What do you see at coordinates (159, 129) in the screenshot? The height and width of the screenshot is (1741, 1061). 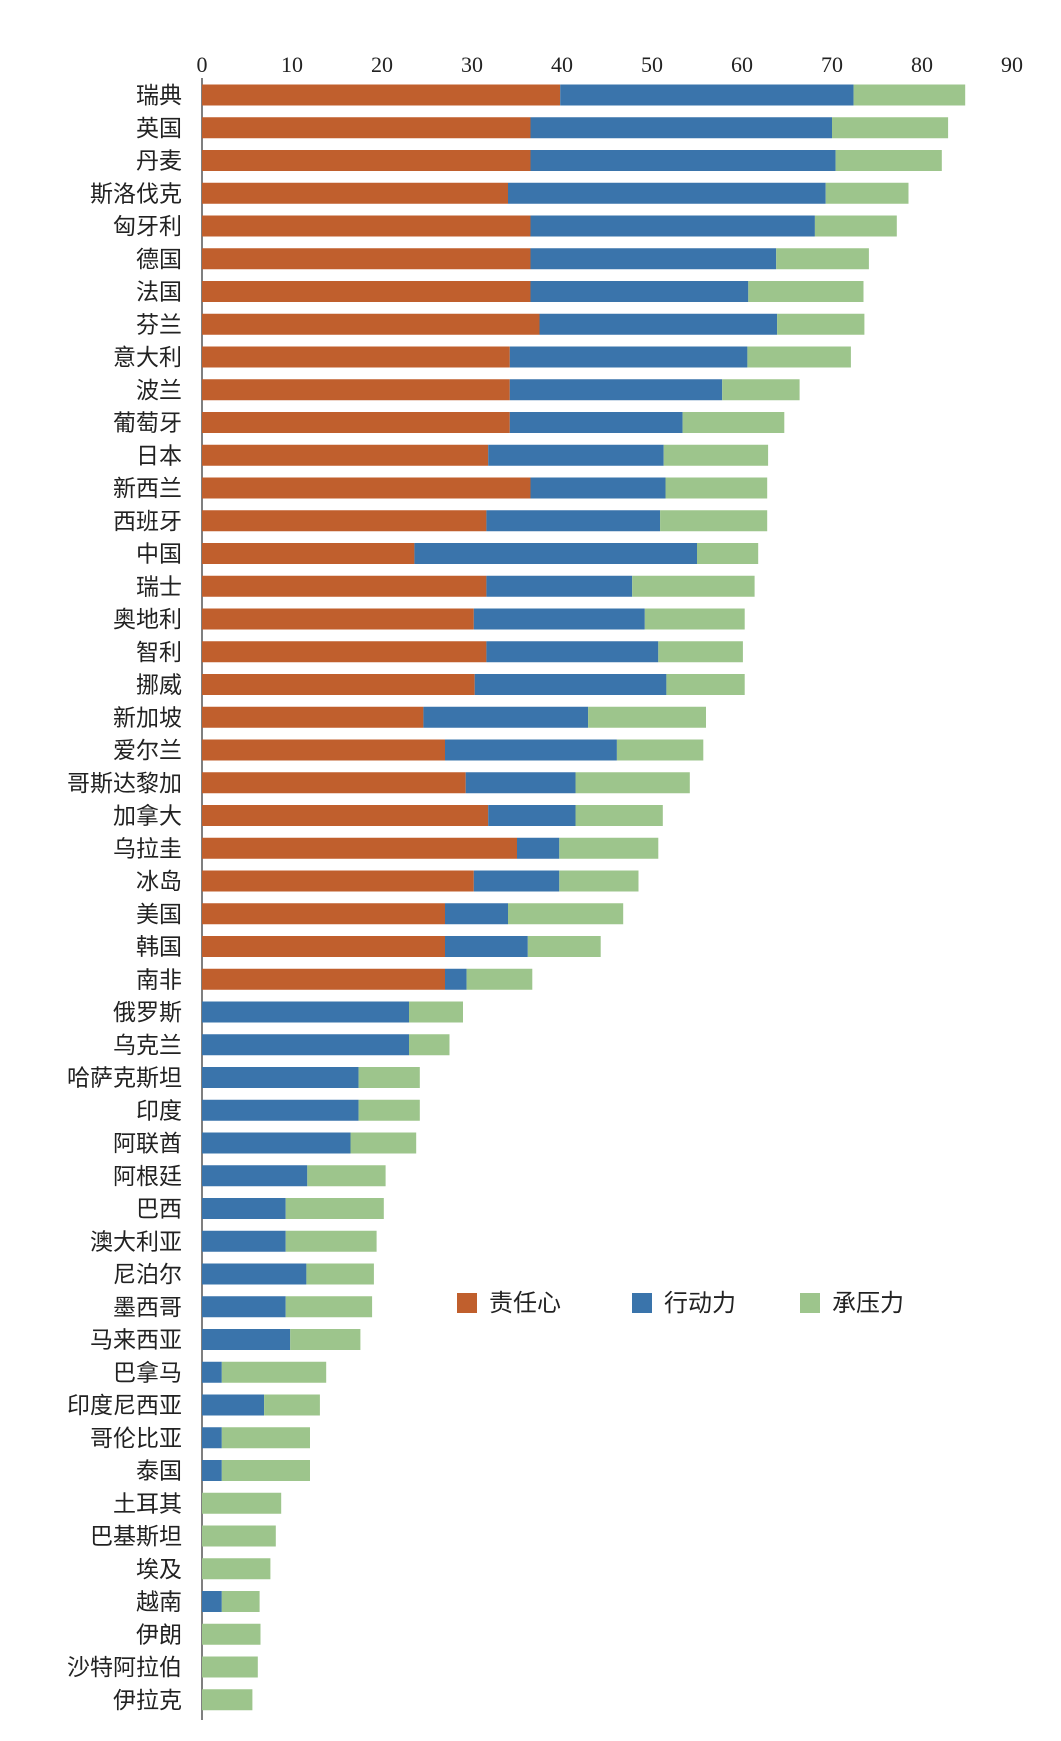 I see `category-label: 英国` at bounding box center [159, 129].